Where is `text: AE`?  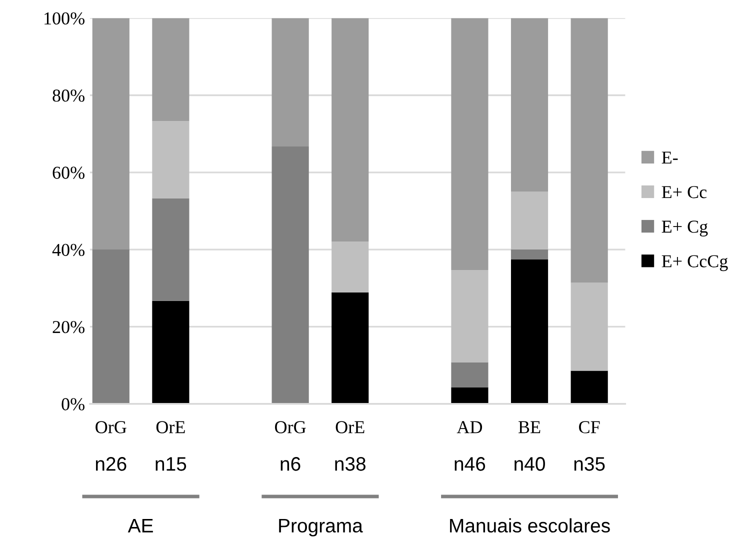 text: AE is located at coordinates (140, 525).